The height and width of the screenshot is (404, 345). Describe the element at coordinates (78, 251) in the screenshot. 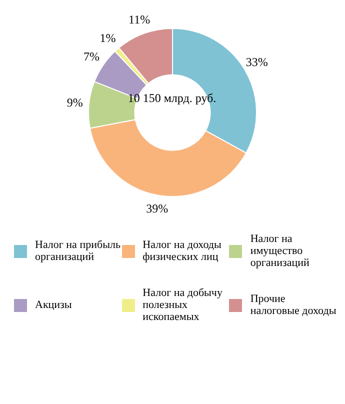

I see `legend-label: Налог на прибыль организаций` at that location.